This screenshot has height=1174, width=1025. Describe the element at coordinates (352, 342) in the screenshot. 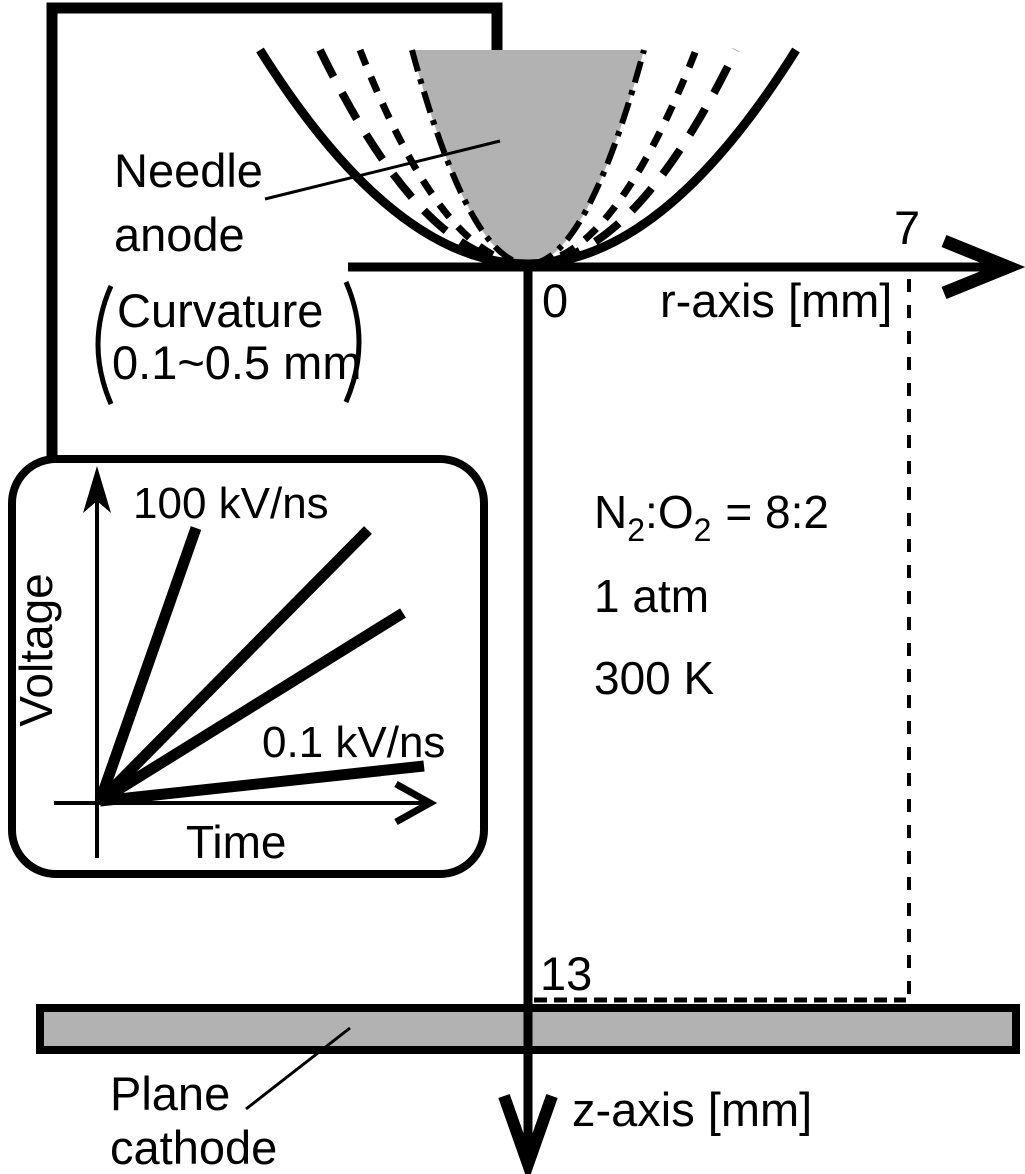

I see `curvature-paren-right` at that location.